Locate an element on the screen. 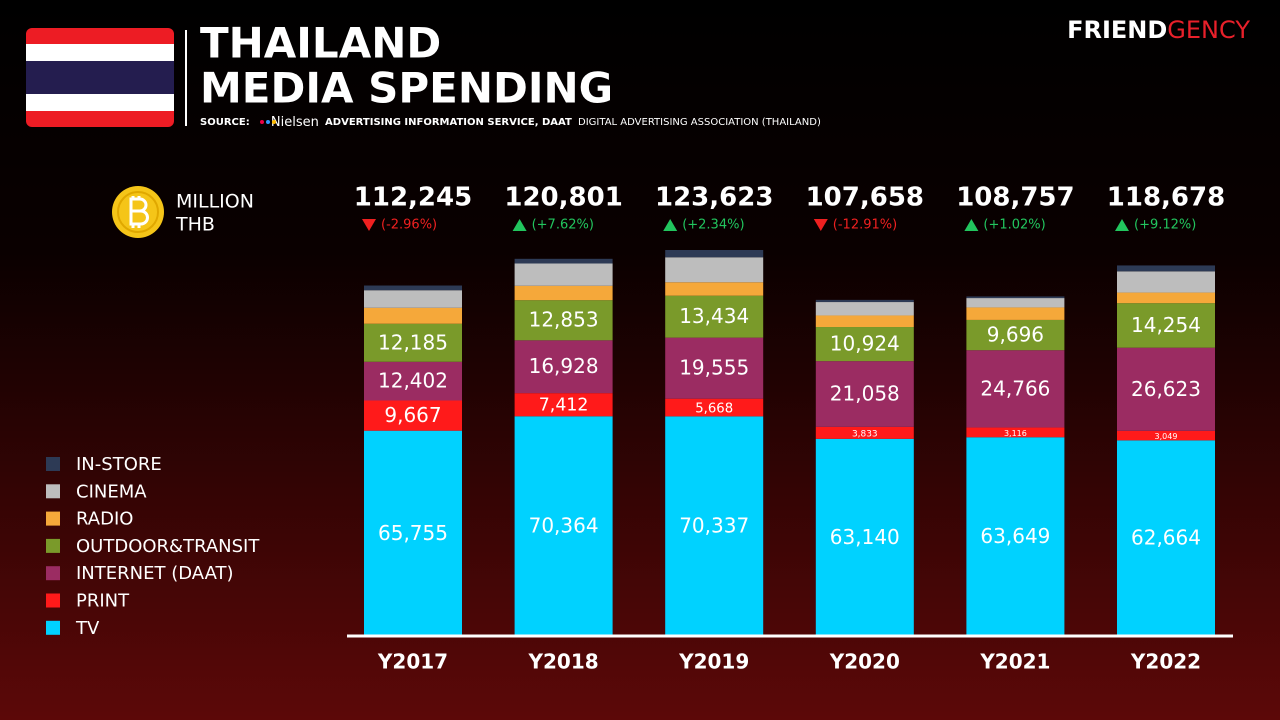 This screenshot has height=720, width=1280. segment-label: 63,649 is located at coordinates (1015, 536).